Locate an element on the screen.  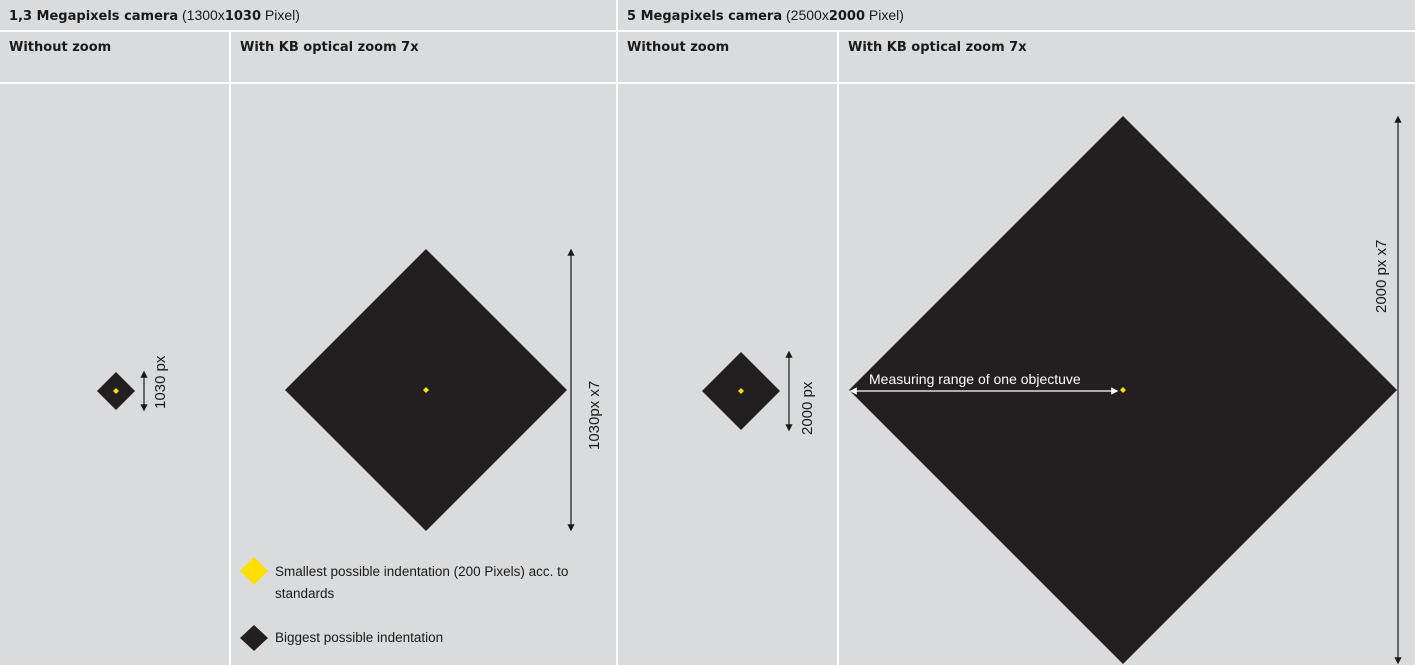
dimension-label-1: 1030 px is located at coordinates (160, 382).